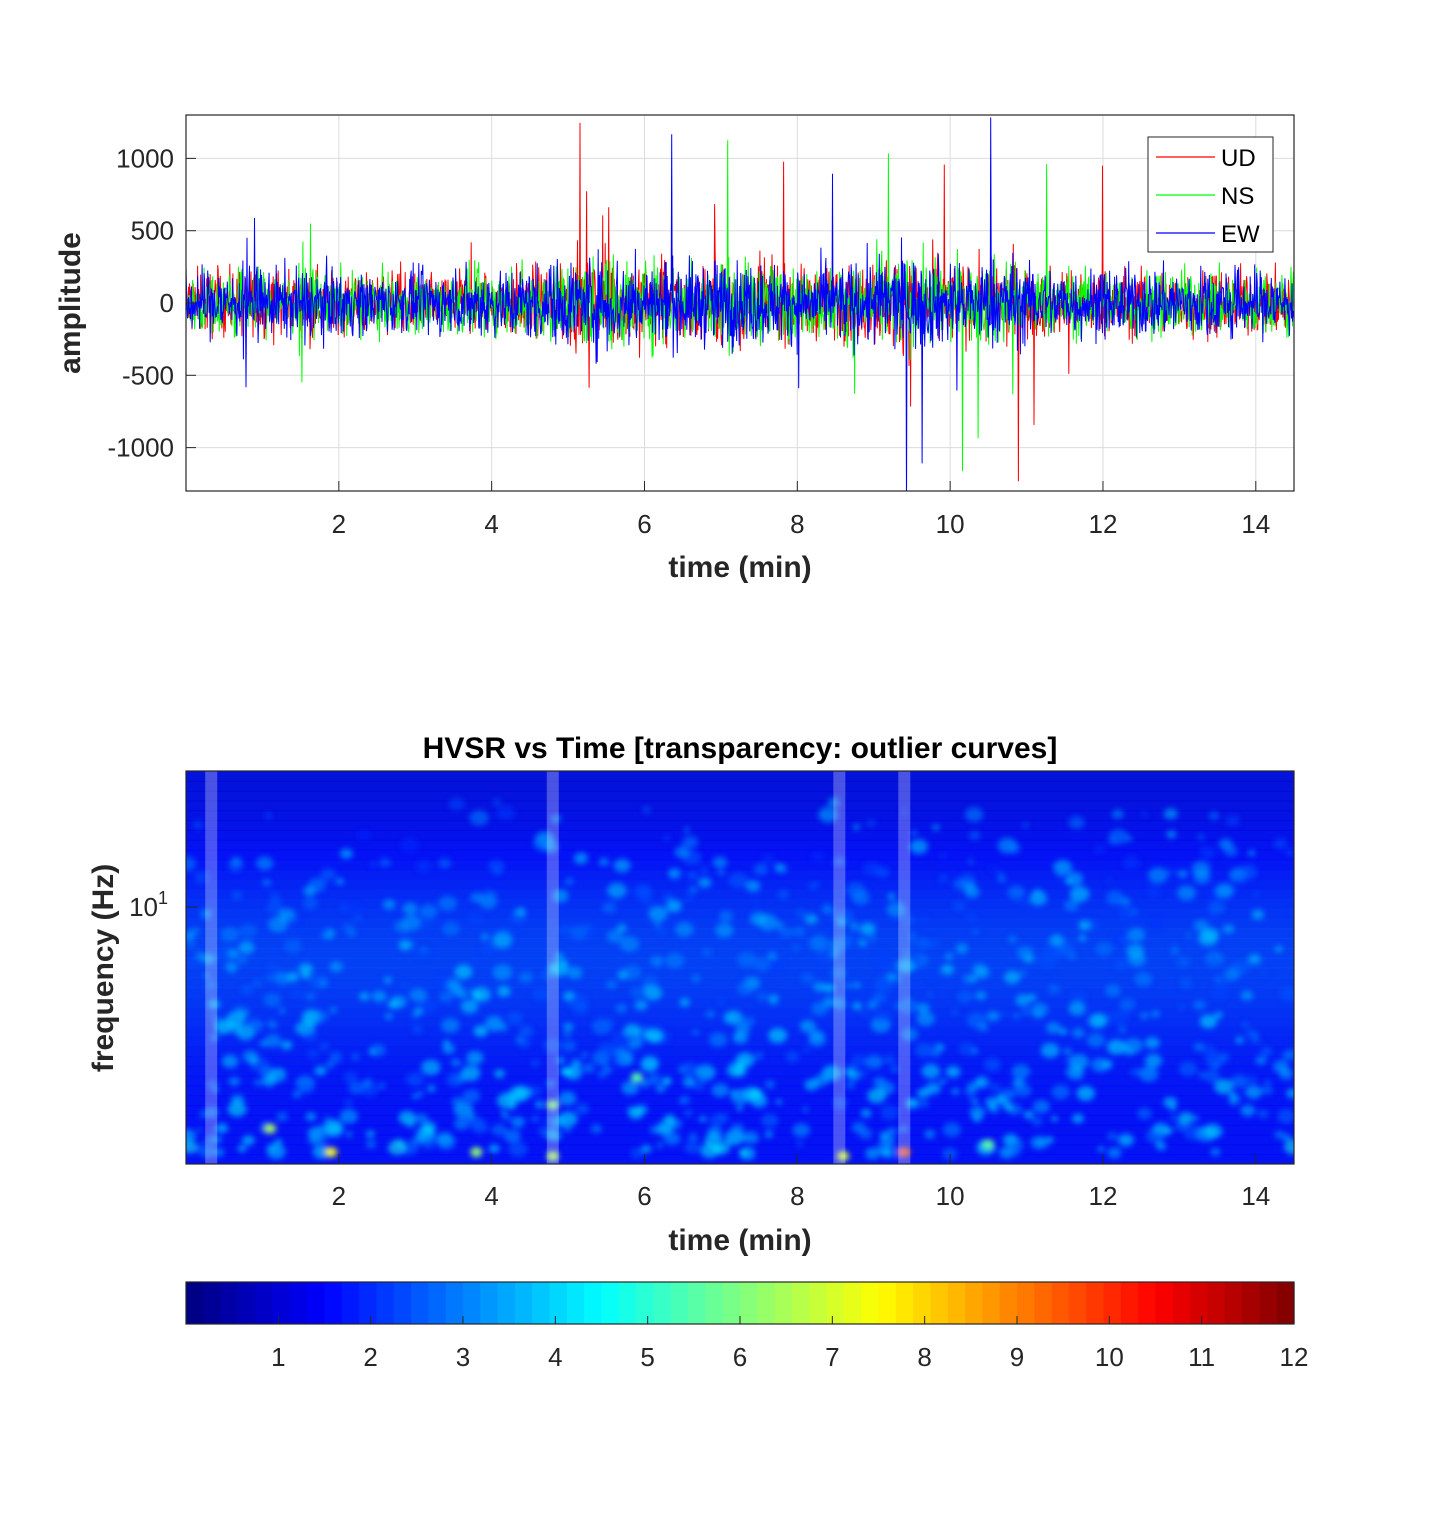 The image size is (1429, 1534). I want to click on legend-label-ew: EW, so click(1240, 234).